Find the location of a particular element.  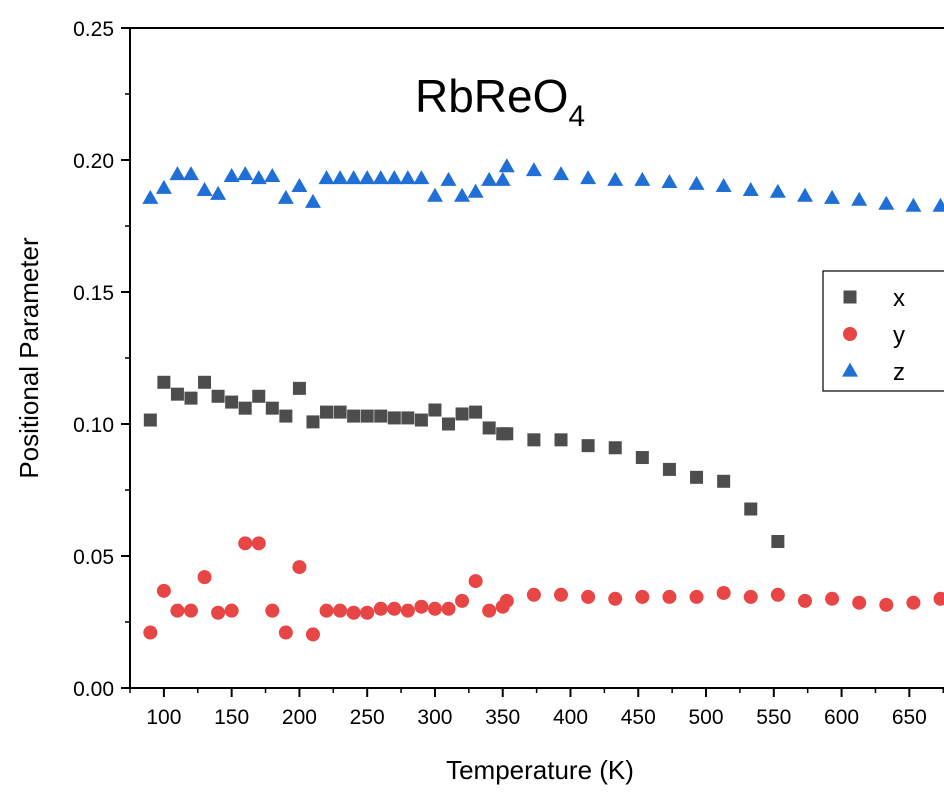

legend-label-z: z is located at coordinates (899, 372).